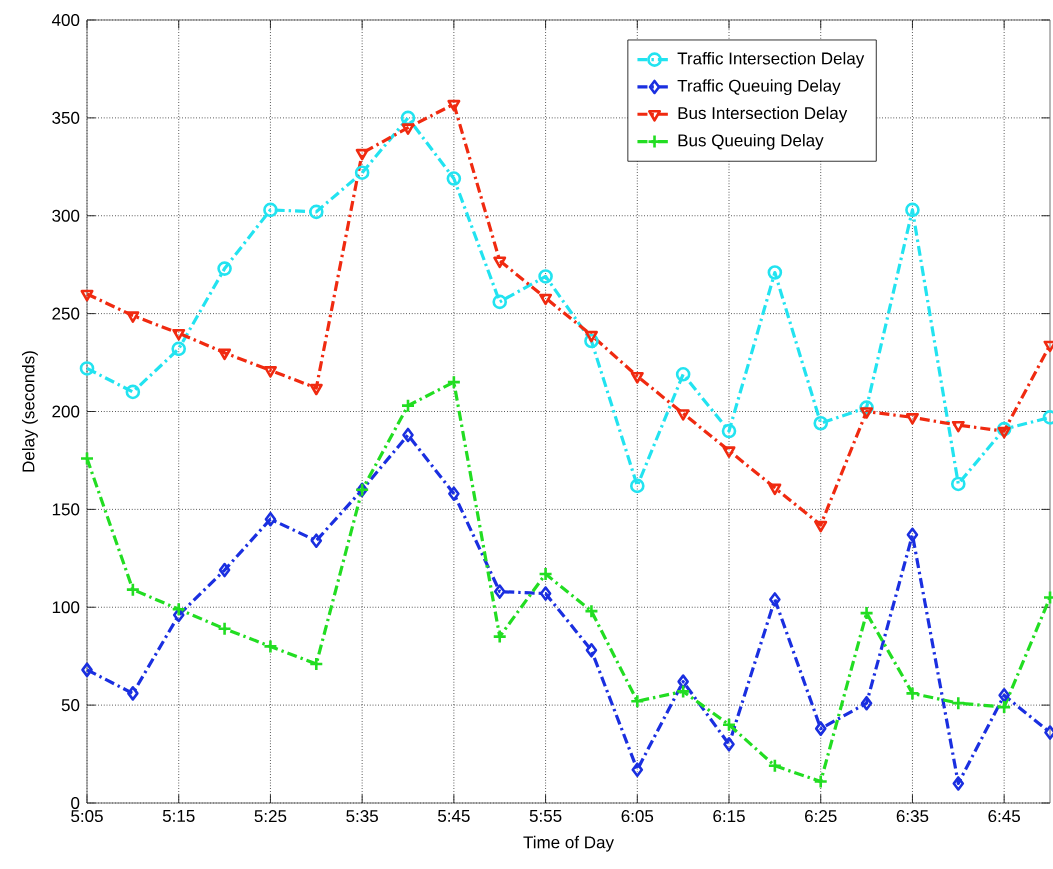 The width and height of the screenshot is (1053, 869). What do you see at coordinates (771, 59) in the screenshot?
I see `legend-label: Traffic Intersection Delay` at bounding box center [771, 59].